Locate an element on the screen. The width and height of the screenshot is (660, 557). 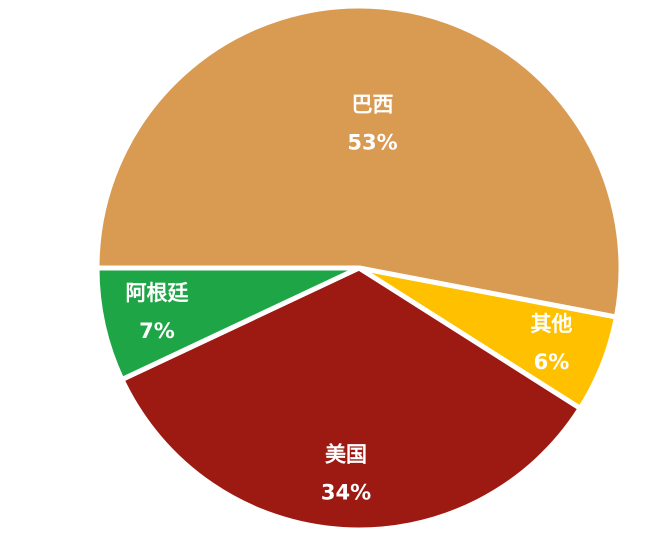
slice-value-label: 7% is located at coordinates (157, 331).